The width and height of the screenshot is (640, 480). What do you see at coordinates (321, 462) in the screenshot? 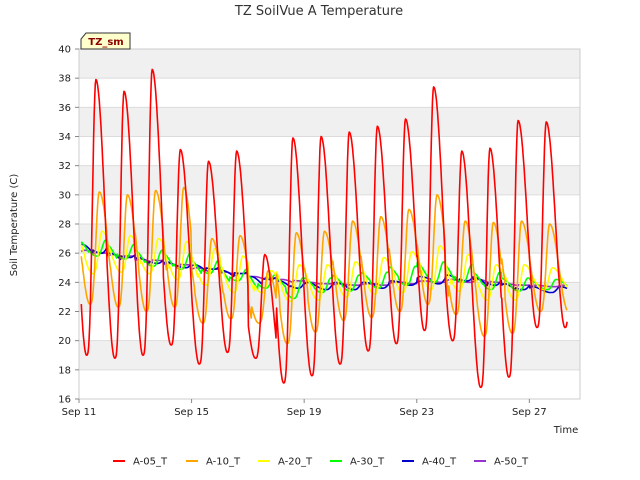
I see `legend: A-05_T A-10_T A-20_T A-30_T A-40_T A-50_T` at bounding box center [321, 462].